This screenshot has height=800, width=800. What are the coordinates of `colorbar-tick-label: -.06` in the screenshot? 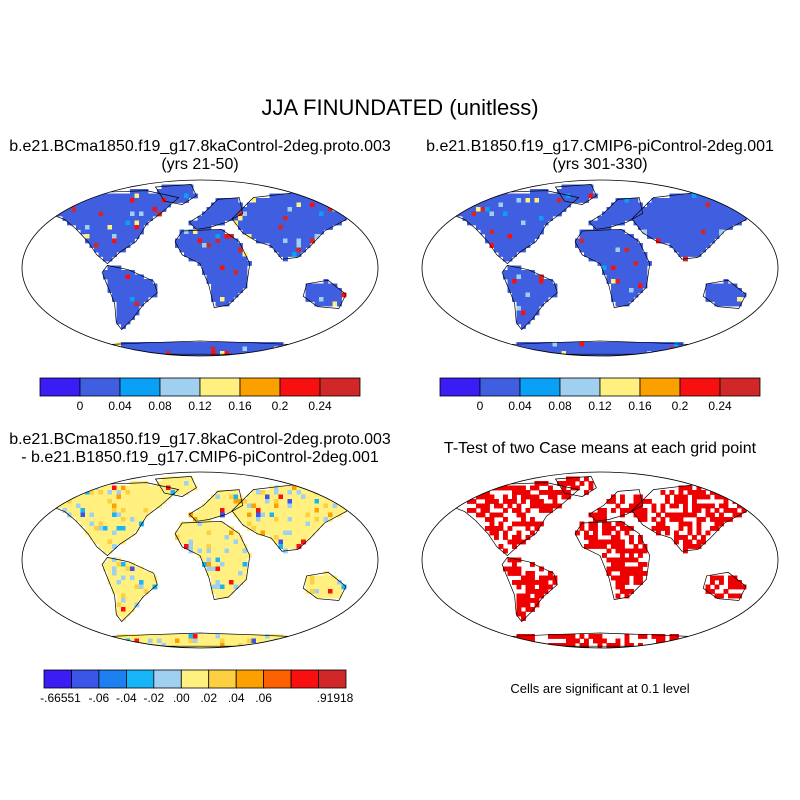 It's located at (99, 698).